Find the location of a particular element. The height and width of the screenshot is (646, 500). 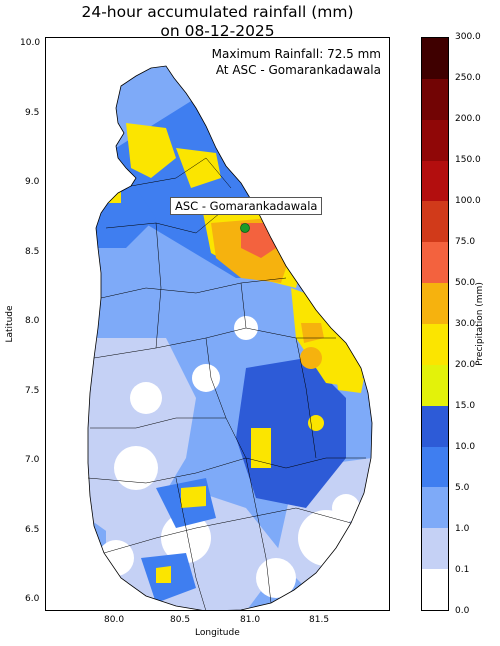

colorbar-swatches is located at coordinates (435, 323).